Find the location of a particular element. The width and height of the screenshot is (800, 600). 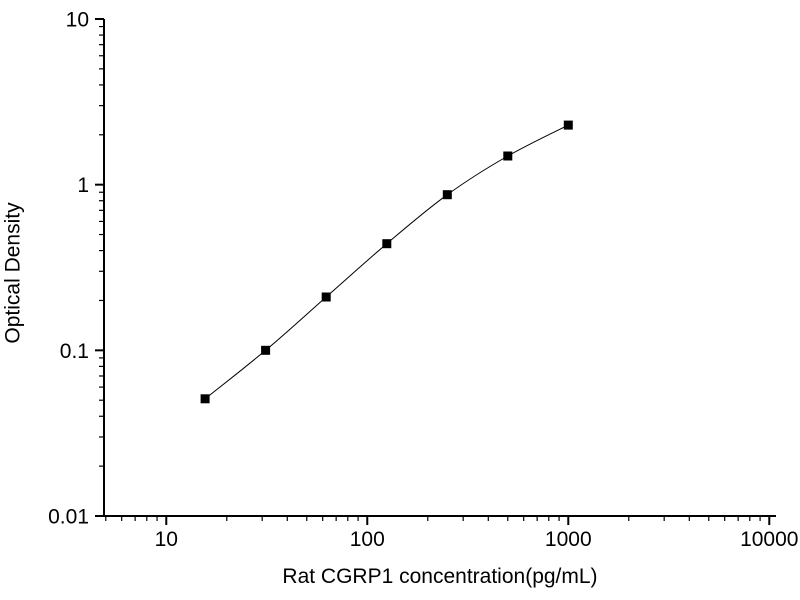

y-tick-label: 0.01 is located at coordinates (68, 517).